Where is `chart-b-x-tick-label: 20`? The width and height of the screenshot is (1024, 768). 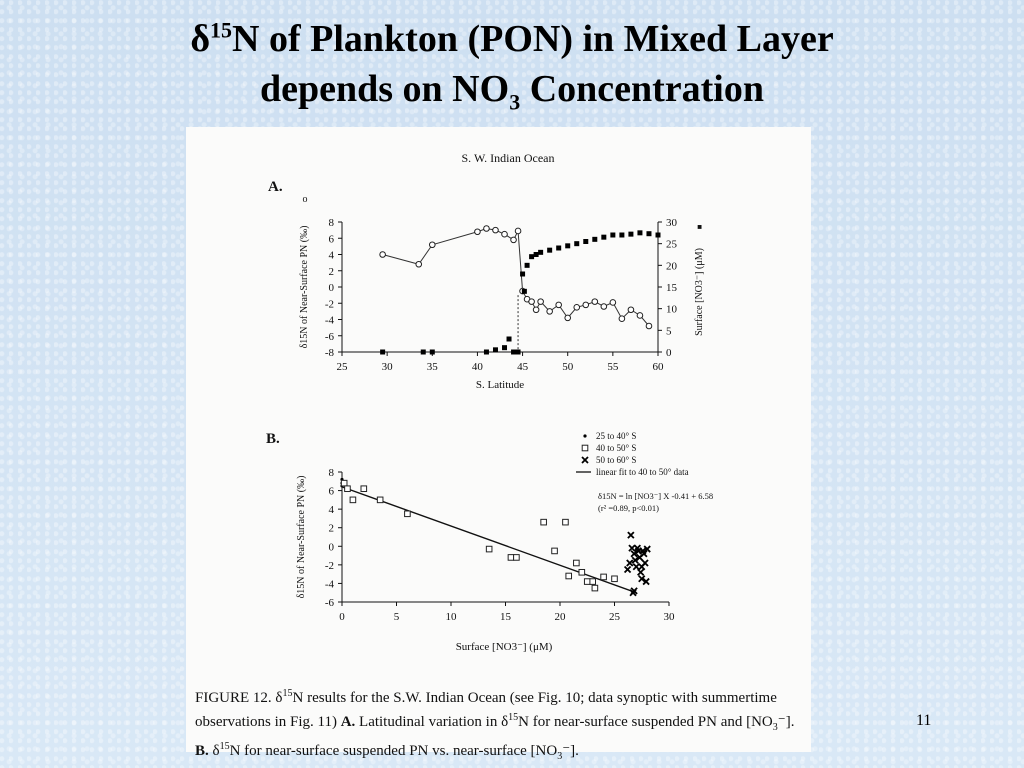
chart-b-x-tick-label: 20 is located at coordinates (561, 617).